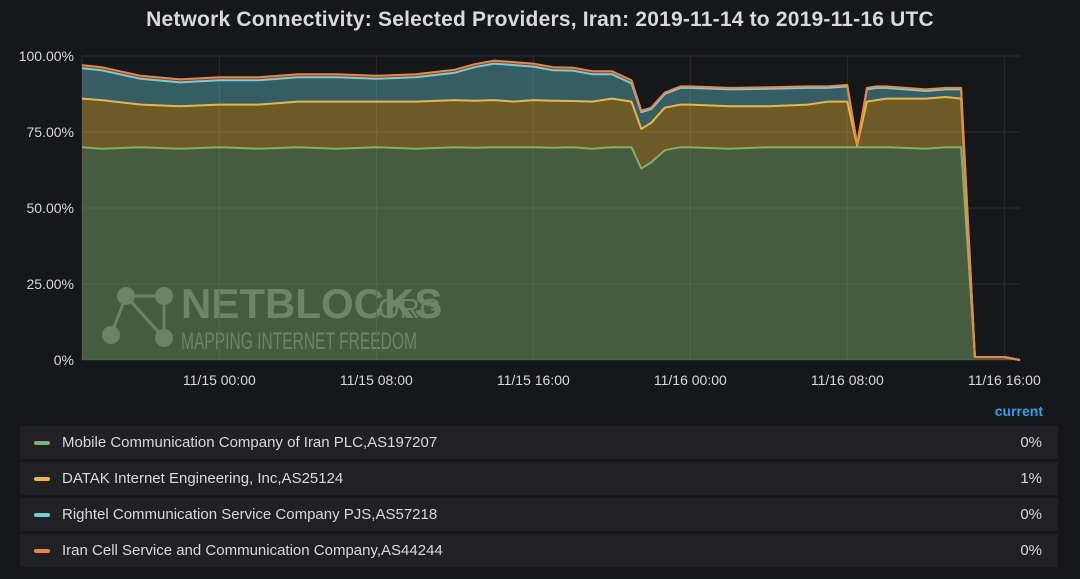  Describe the element at coordinates (311, 303) in the screenshot. I see `watermark-brand: NETBLOCKS` at that location.